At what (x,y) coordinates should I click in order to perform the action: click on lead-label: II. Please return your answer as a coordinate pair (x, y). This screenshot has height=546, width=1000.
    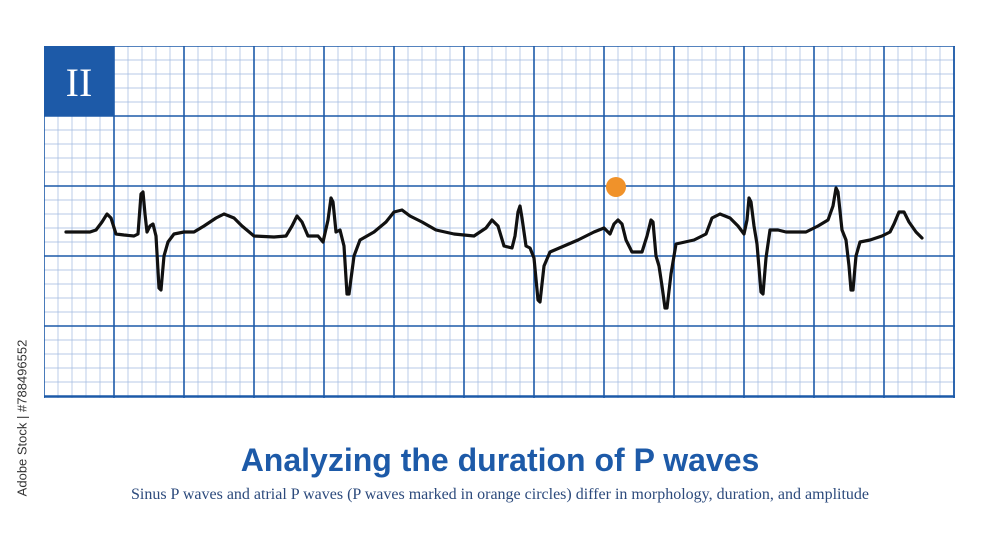
    Looking at the image, I should click on (79, 82).